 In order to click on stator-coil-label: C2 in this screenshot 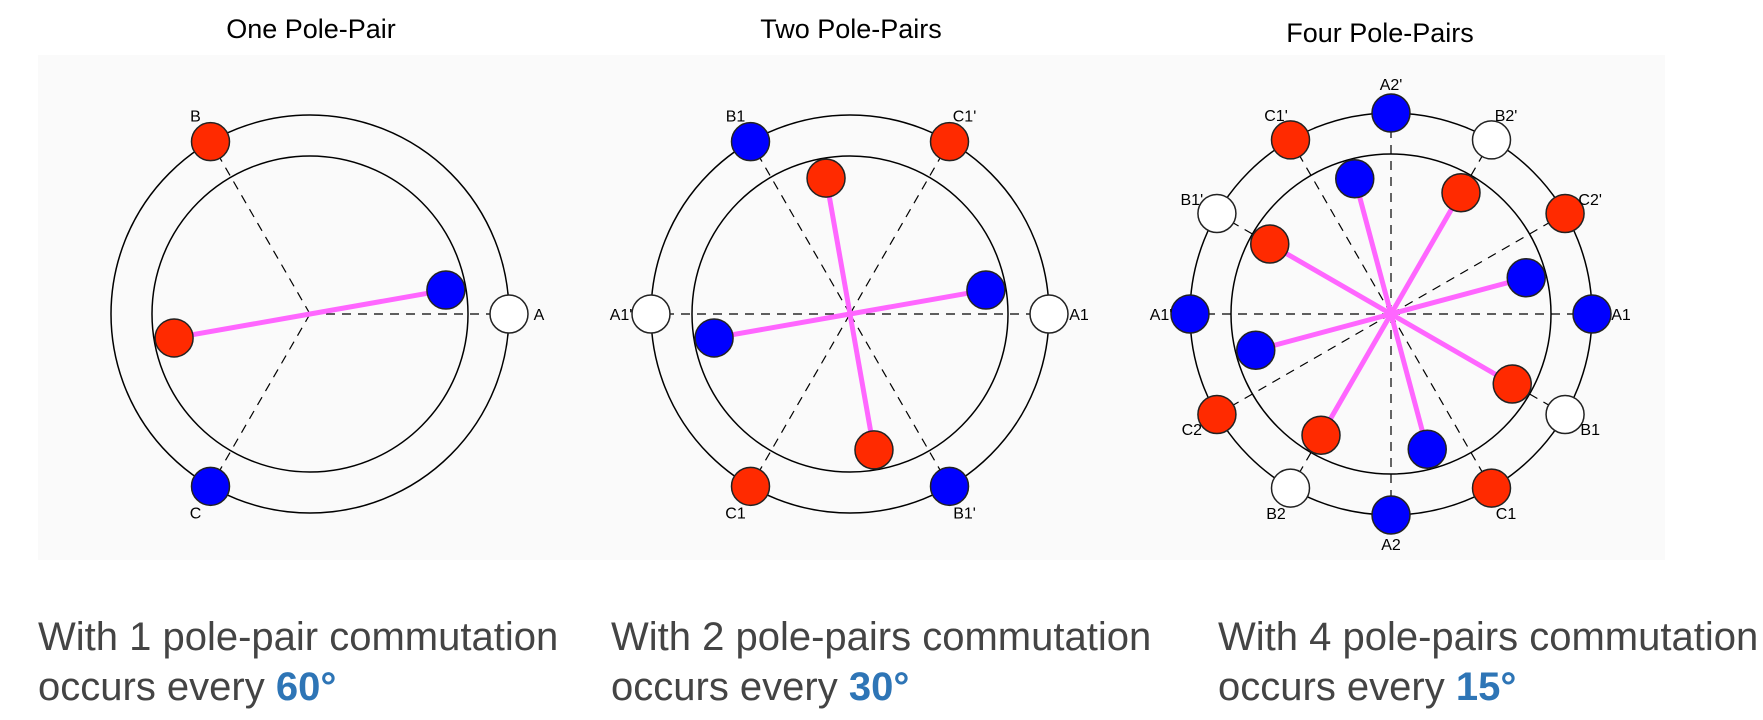, I will do `click(1192, 430)`.